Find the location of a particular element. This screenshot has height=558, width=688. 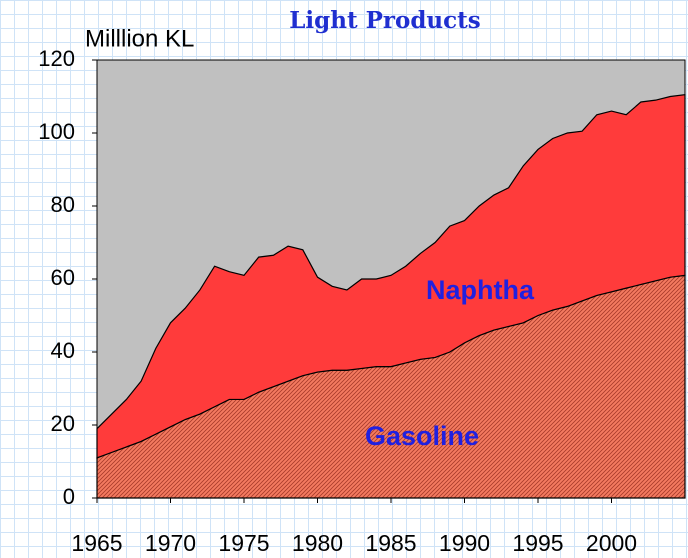

x-tick-label: 1985 is located at coordinates (390, 543).